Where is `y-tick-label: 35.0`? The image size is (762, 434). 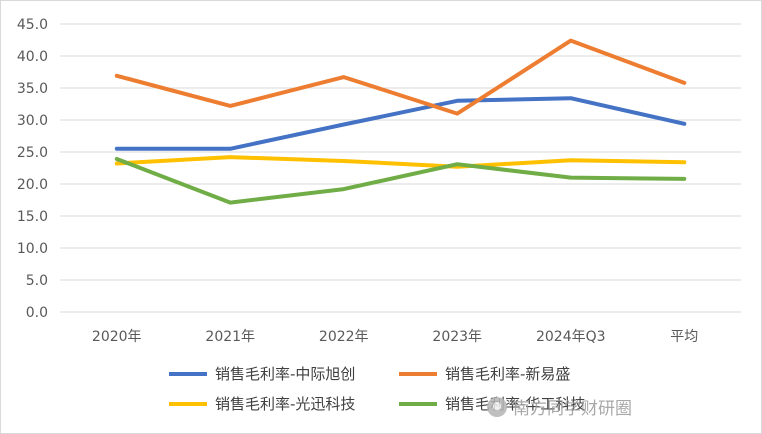
y-tick-label: 35.0 is located at coordinates (32, 89).